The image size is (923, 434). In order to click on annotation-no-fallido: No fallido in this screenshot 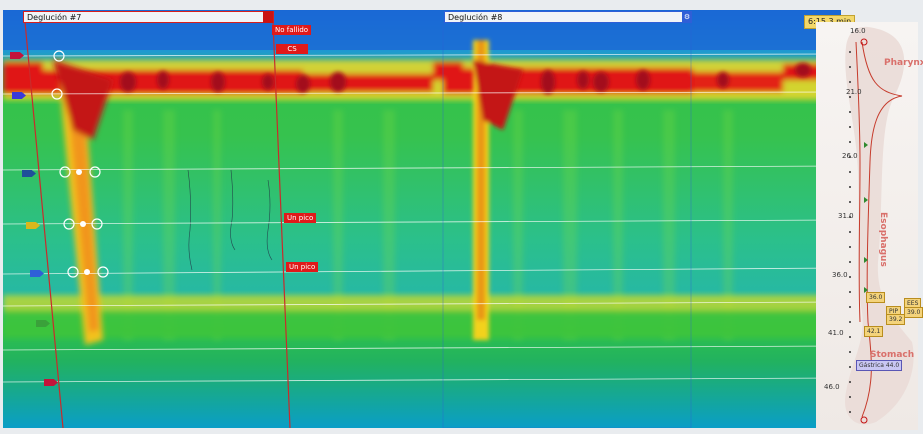, I will do `click(292, 30)`.